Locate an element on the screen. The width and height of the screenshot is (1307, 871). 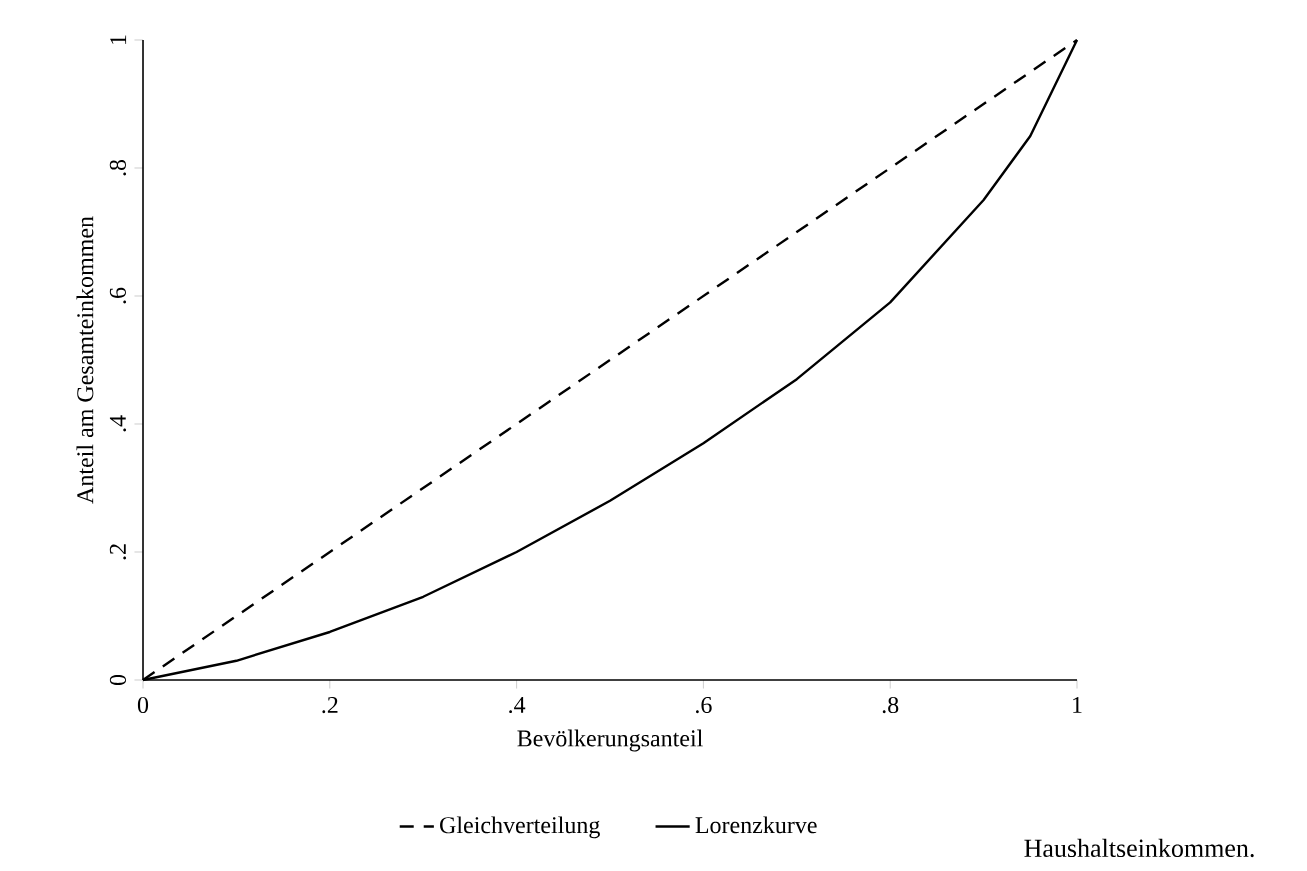
x-tick-label: .8 is located at coordinates (890, 705).